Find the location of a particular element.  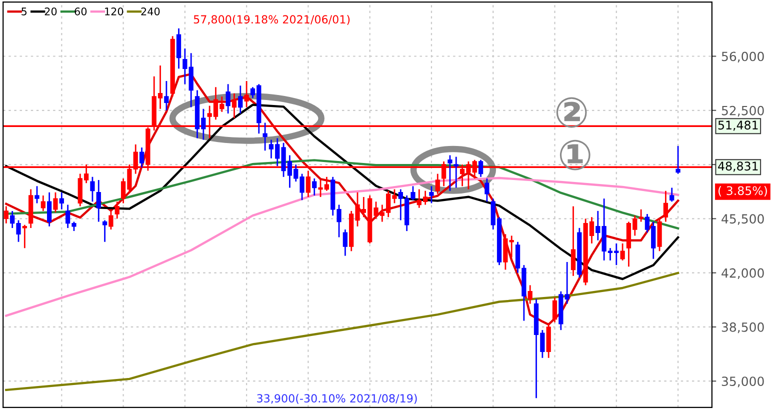

annotation: ② is located at coordinates (571, 112).